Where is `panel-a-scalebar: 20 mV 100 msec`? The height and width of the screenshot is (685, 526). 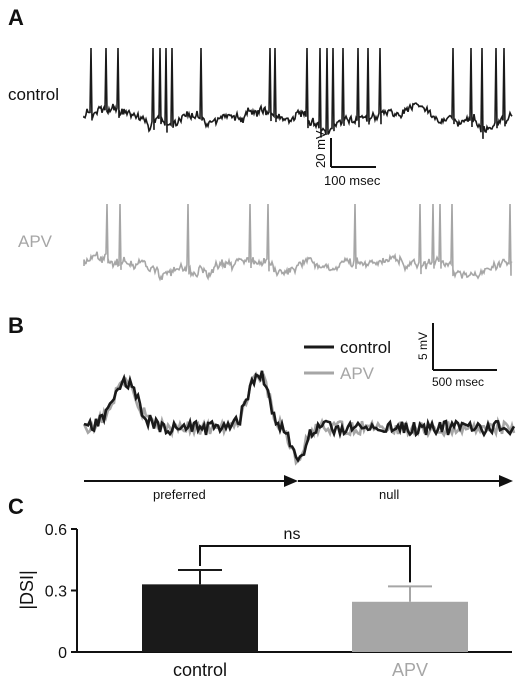 panel-a-scalebar: 20 mV 100 msec is located at coordinates (347, 159).